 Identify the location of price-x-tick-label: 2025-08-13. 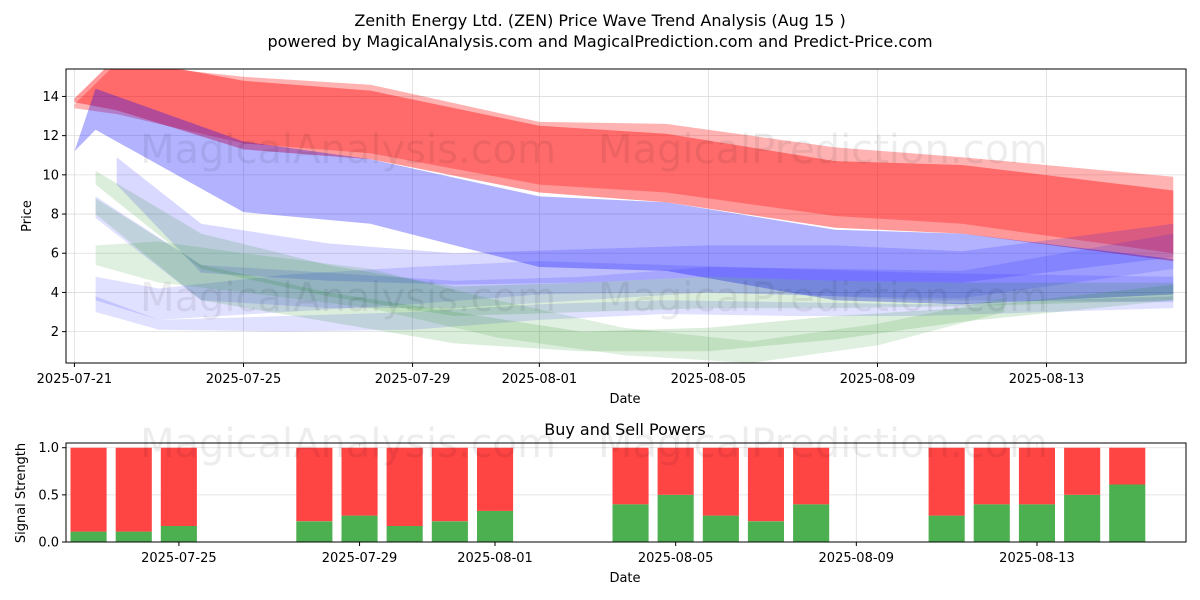
(1047, 379).